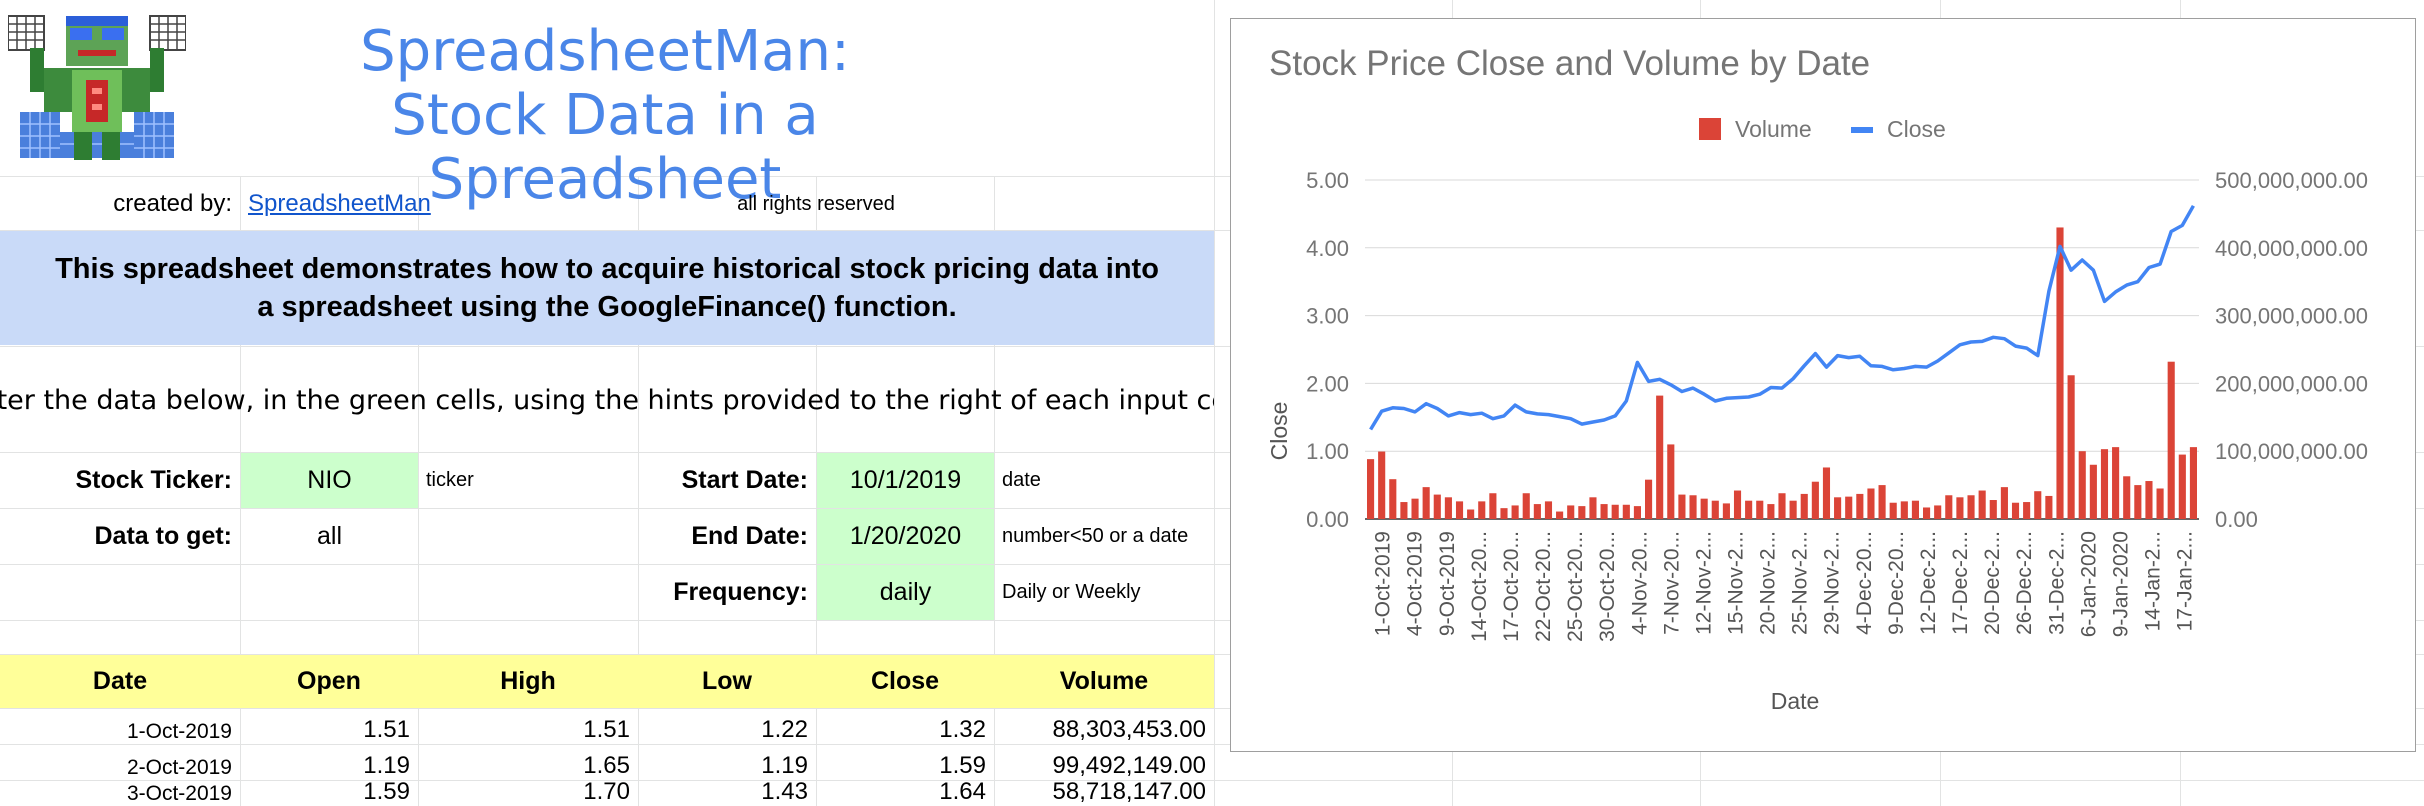  I want to click on close-series-line, so click(1782, 317).